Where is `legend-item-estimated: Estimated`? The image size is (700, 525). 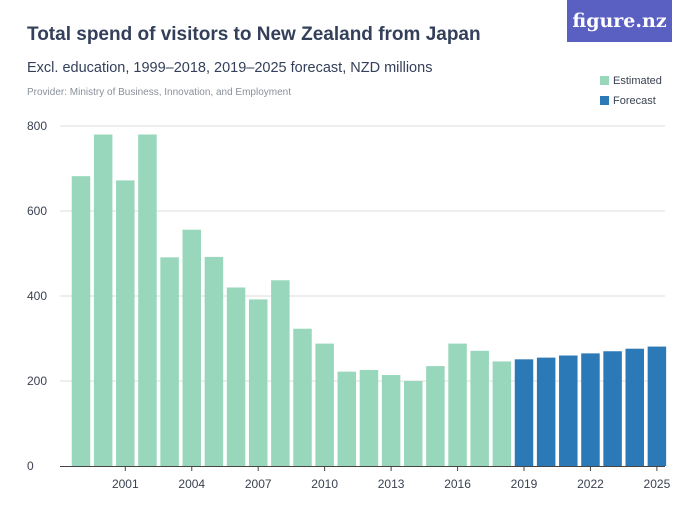
legend-item-estimated: Estimated is located at coordinates (631, 80).